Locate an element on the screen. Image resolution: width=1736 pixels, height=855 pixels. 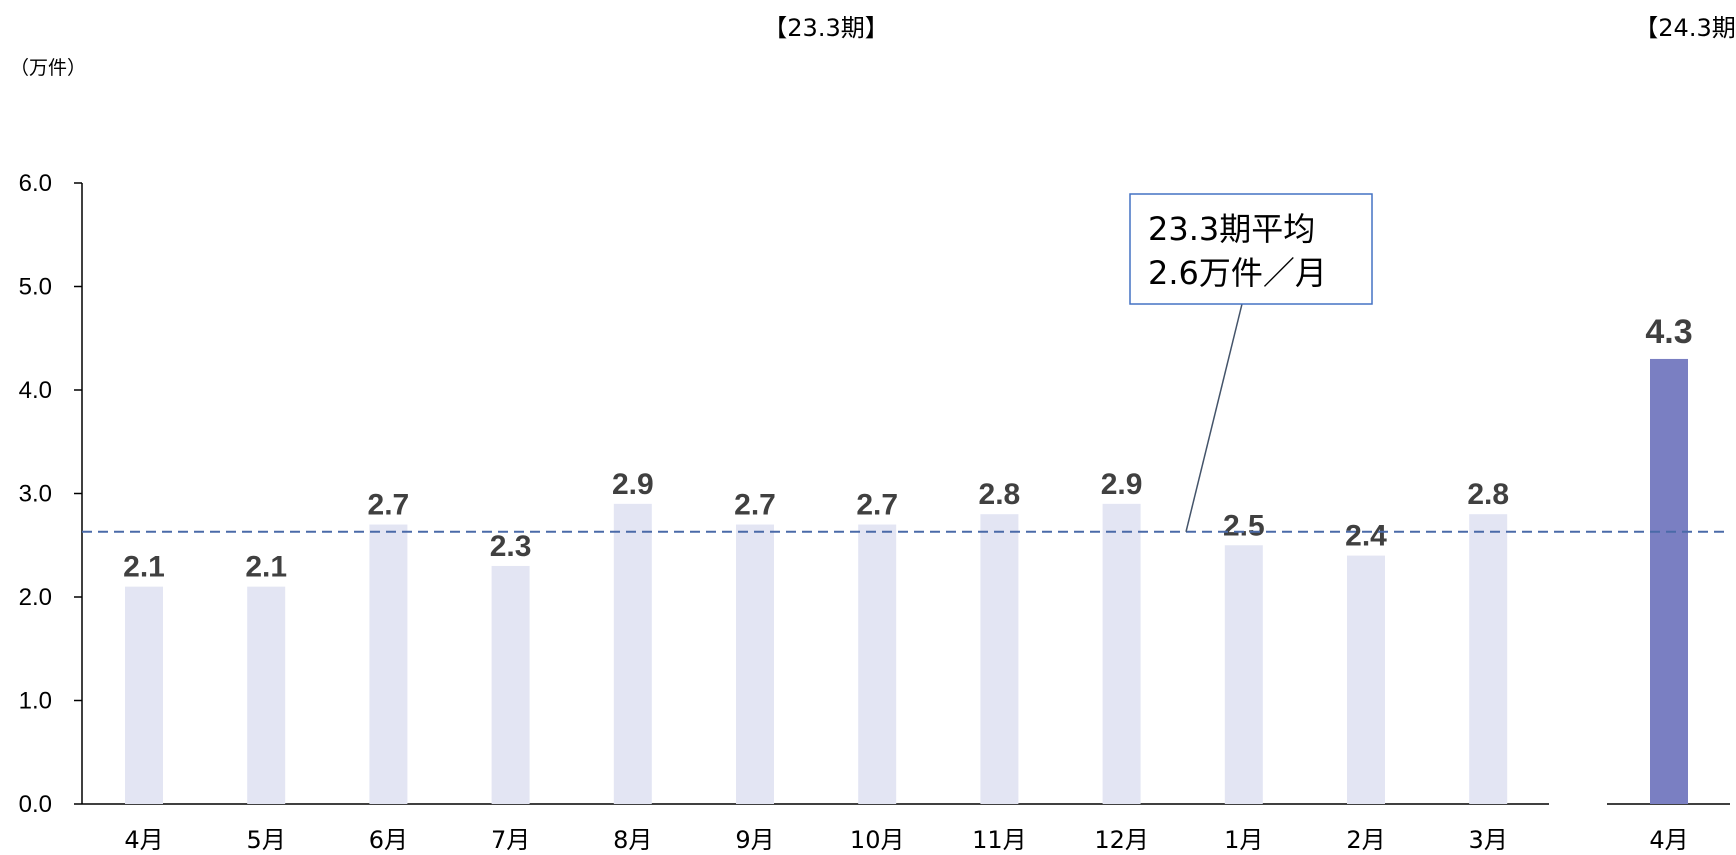
average-callout-box is located at coordinates (1251, 249).